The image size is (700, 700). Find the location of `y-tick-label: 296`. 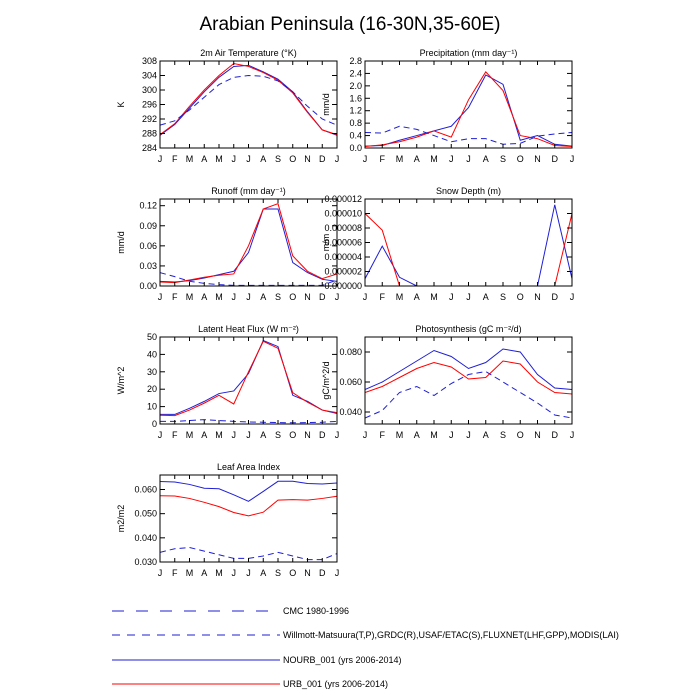

y-tick-label: 296 is located at coordinates (149, 105).